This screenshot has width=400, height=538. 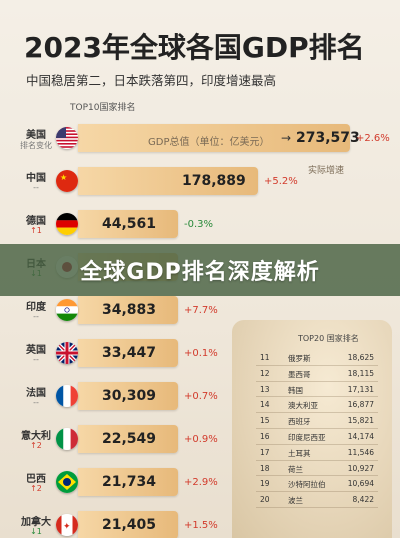 What do you see at coordinates (363, 500) in the screenshot?
I see `top20-value: 8,422` at bounding box center [363, 500].